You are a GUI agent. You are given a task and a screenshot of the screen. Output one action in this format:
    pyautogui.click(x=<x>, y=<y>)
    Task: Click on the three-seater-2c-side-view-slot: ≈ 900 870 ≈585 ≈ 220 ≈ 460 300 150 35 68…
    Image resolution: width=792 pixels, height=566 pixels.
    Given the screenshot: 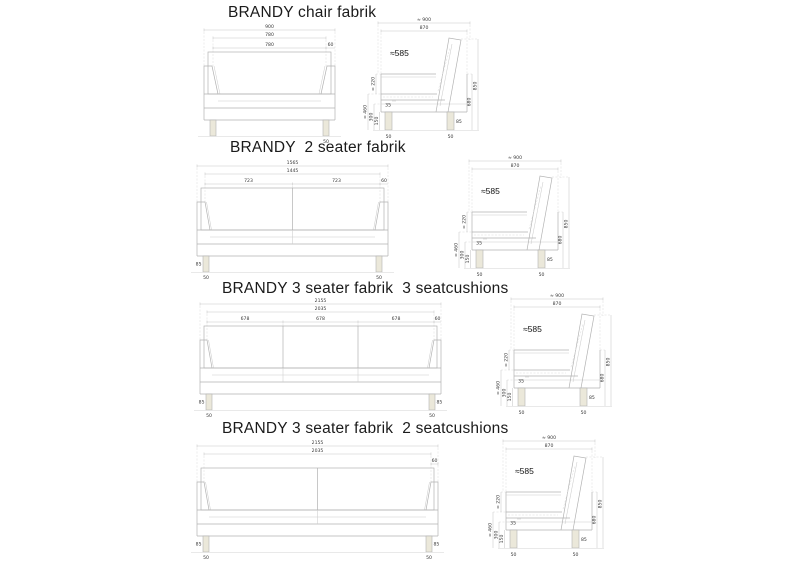 What is the action you would take?
    pyautogui.click(x=533, y=498)
    